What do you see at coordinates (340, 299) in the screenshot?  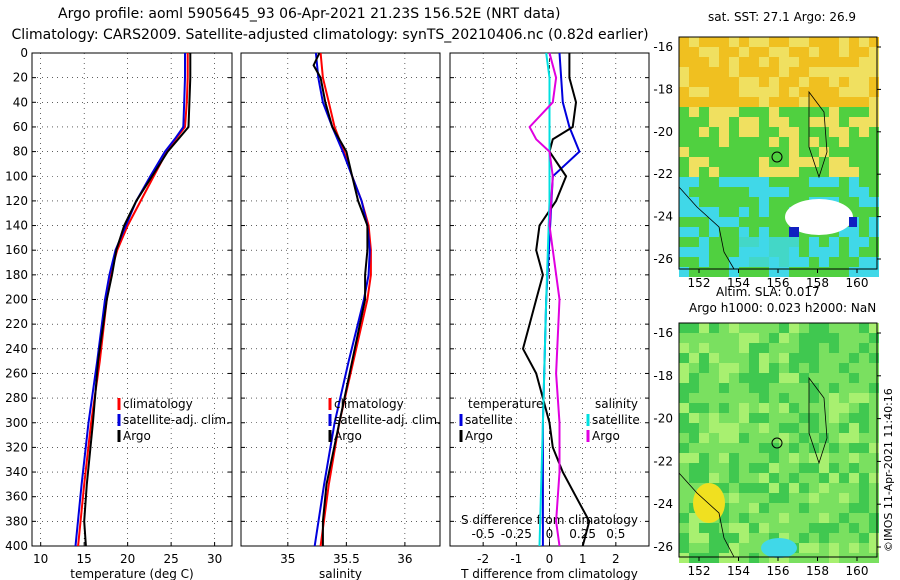 I see `salinity-series-argo` at bounding box center [340, 299].